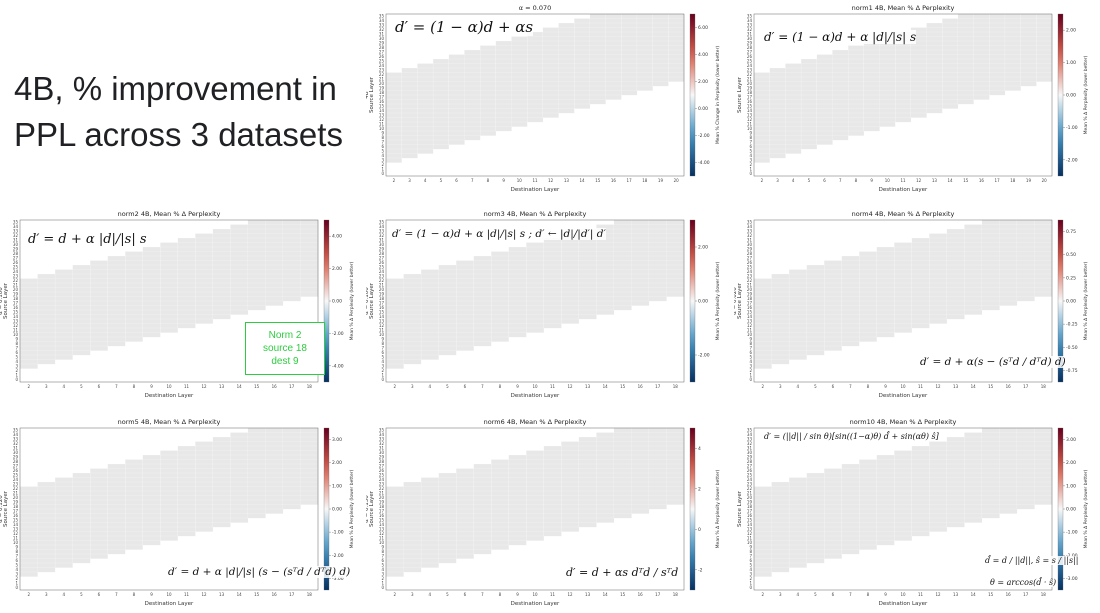  Describe the element at coordinates (169, 294) in the screenshot. I see `heatmap-cells` at that location.